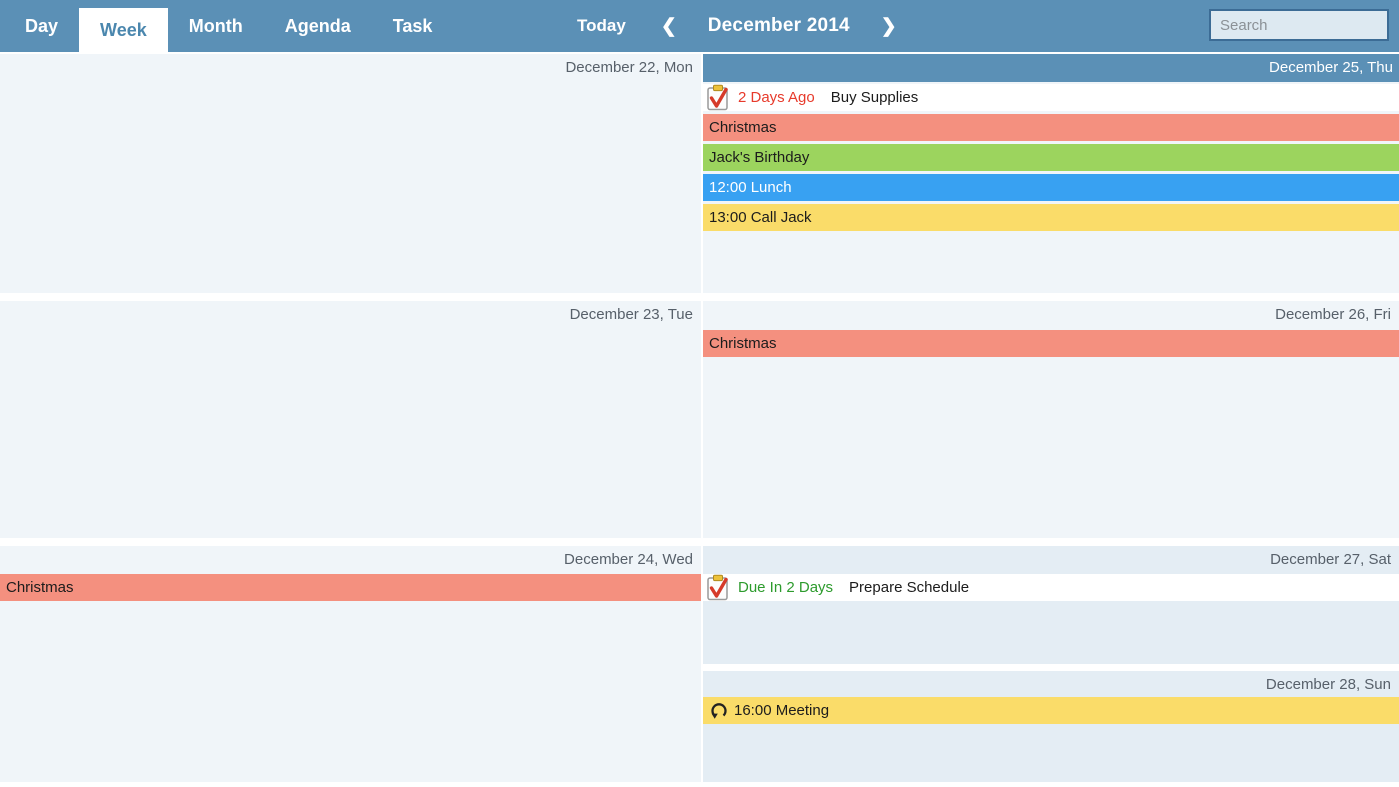 The image size is (1399, 787). What do you see at coordinates (628, 559) in the screenshot?
I see `day-header-wednesday: December 24, Wed` at bounding box center [628, 559].